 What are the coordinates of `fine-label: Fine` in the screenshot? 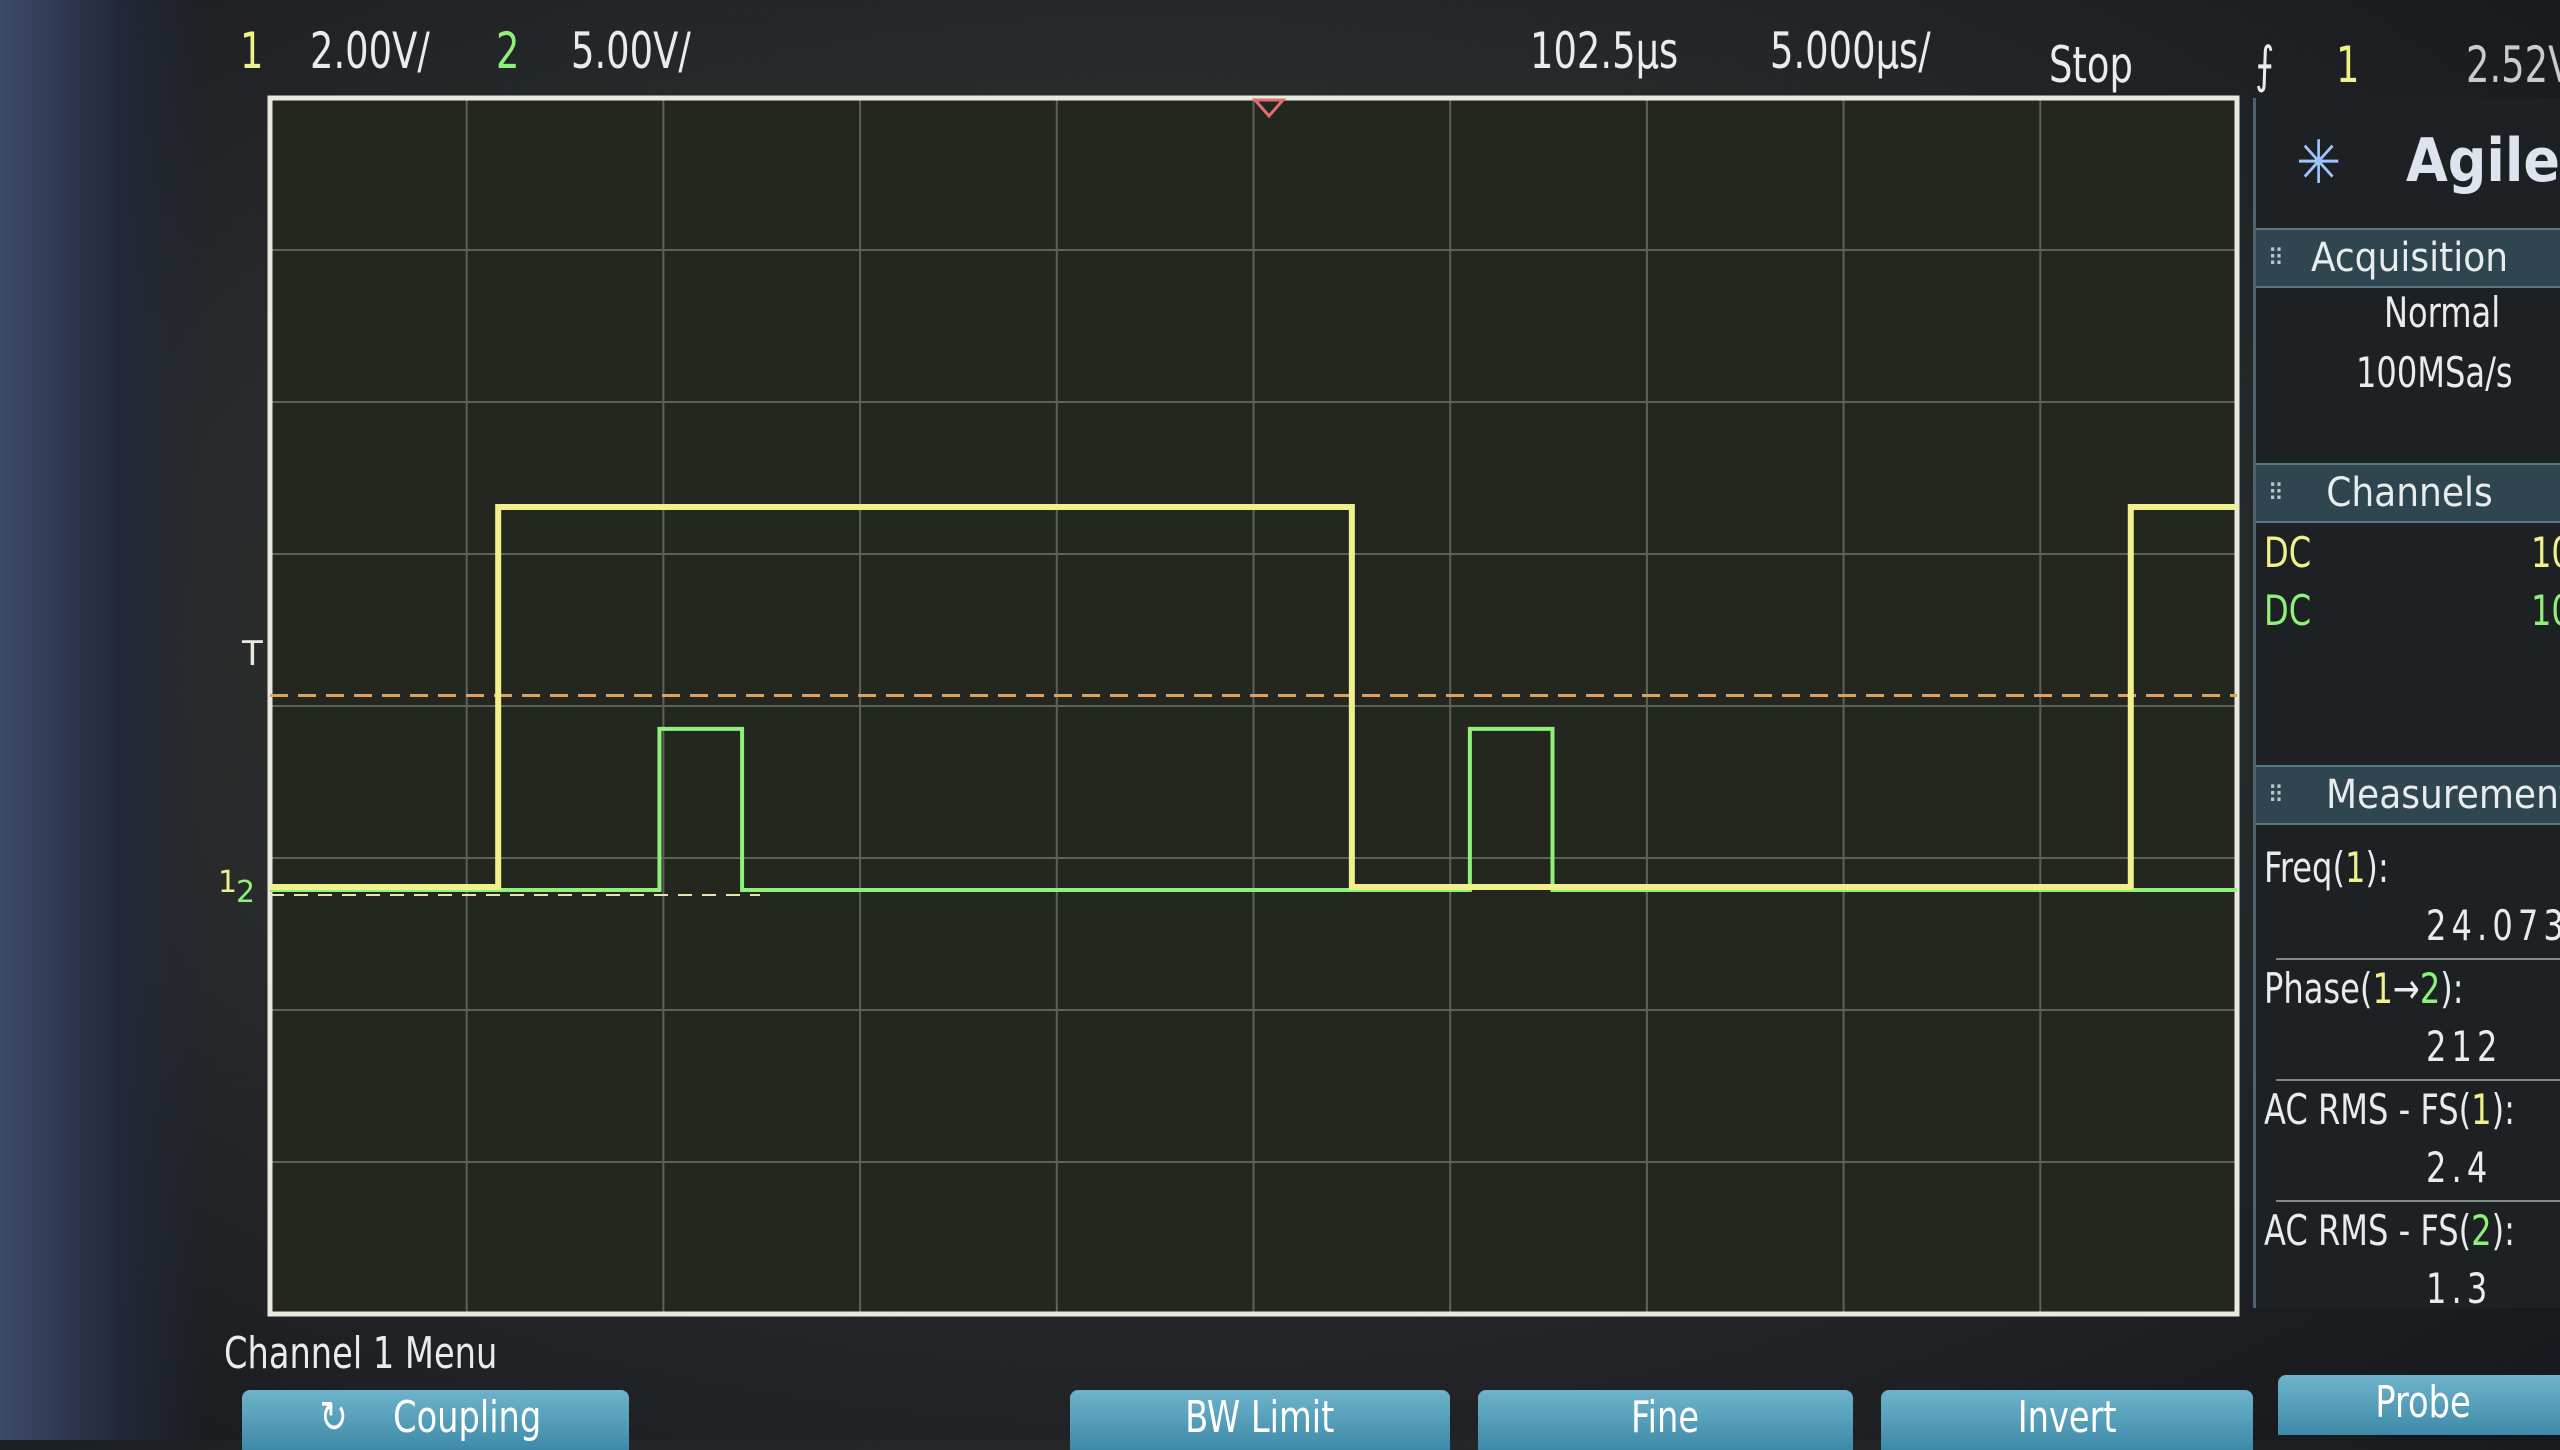 It's located at (1665, 1417).